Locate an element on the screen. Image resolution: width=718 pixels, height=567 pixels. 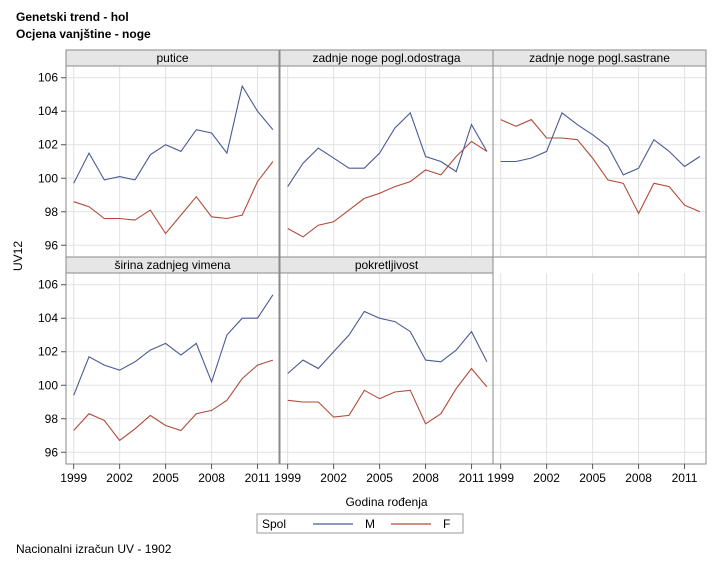
panel-title: zadnje noge pogl.odostraga is located at coordinates (386, 58).